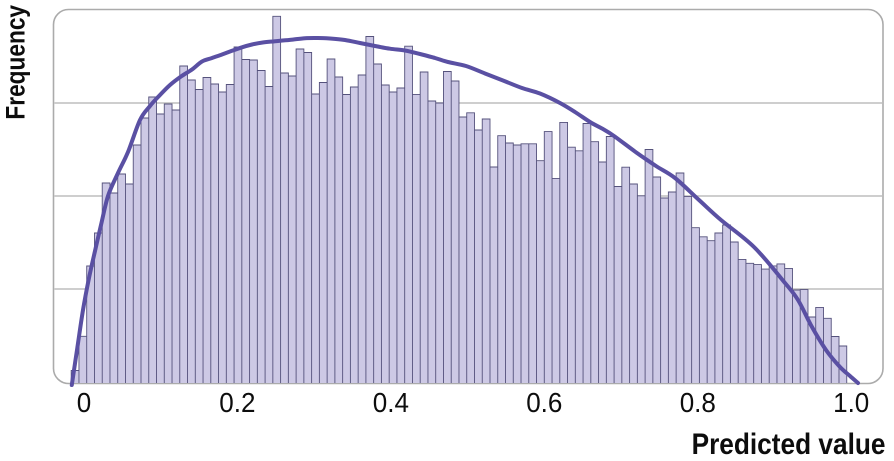 This screenshot has height=461, width=894. What do you see at coordinates (698, 402) in the screenshot?
I see `svg-text: 0.8` at bounding box center [698, 402].